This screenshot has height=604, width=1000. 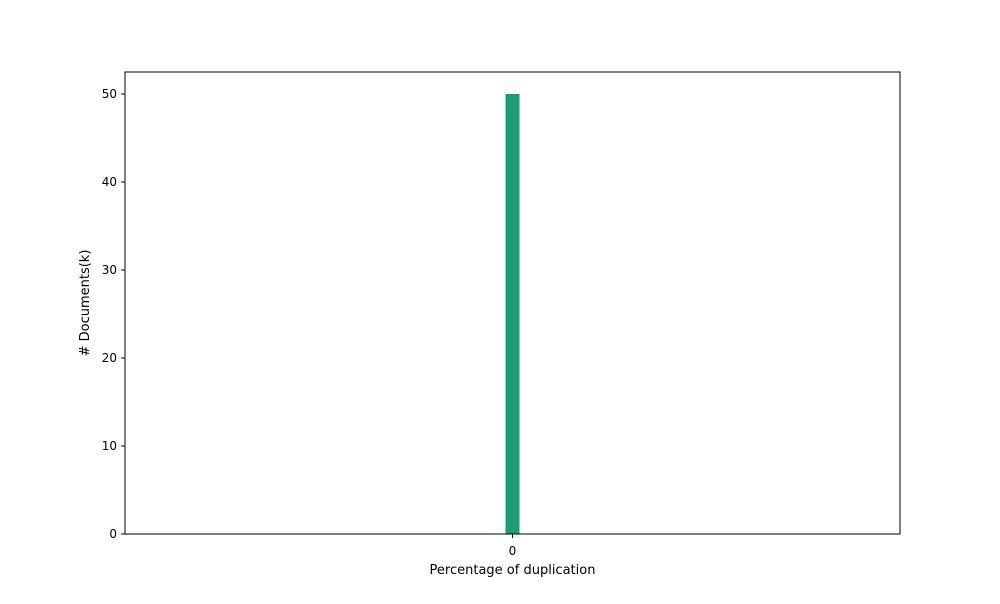 I want to click on y-tick-label: 50, so click(x=109, y=94).